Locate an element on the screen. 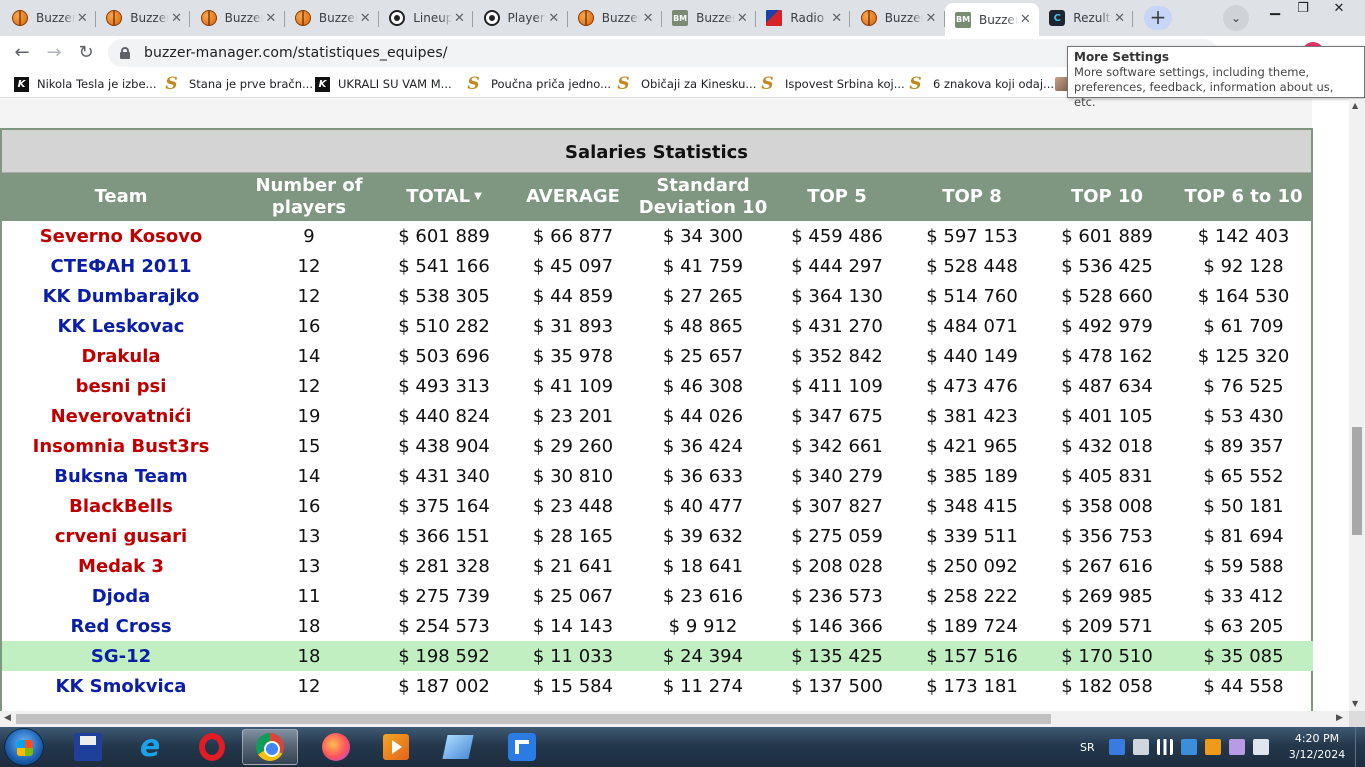 Image resolution: width=1365 pixels, height=767 pixels. cell-team: Neverovatnići is located at coordinates (121, 416).